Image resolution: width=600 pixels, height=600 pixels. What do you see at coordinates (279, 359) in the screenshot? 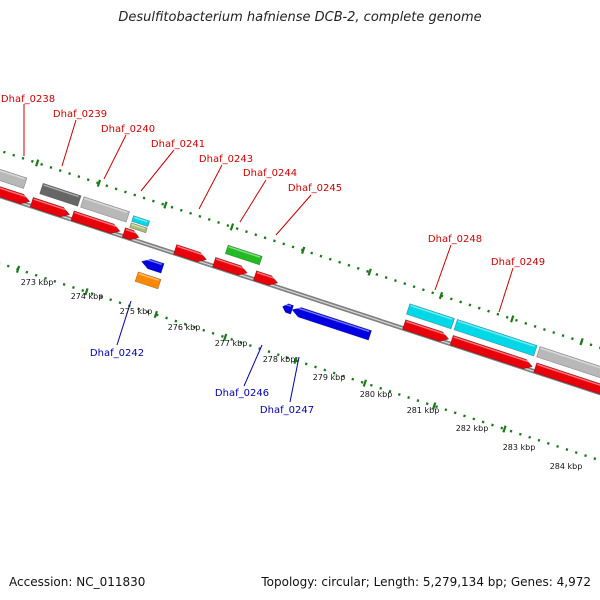
I see `kbp-label: 278 kbp` at bounding box center [279, 359].